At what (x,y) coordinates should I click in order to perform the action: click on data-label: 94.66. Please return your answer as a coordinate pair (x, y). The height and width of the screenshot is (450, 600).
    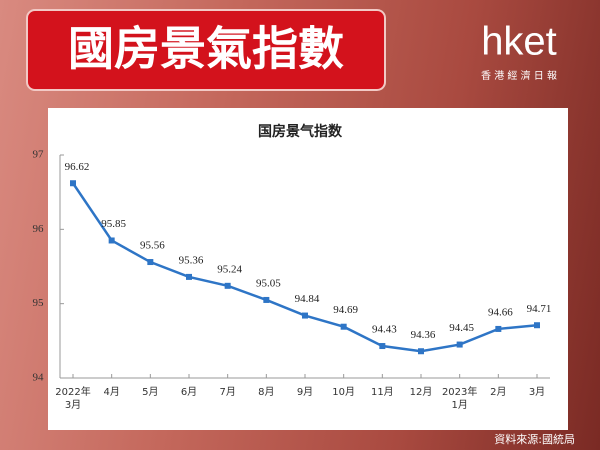
    Looking at the image, I should click on (500, 312).